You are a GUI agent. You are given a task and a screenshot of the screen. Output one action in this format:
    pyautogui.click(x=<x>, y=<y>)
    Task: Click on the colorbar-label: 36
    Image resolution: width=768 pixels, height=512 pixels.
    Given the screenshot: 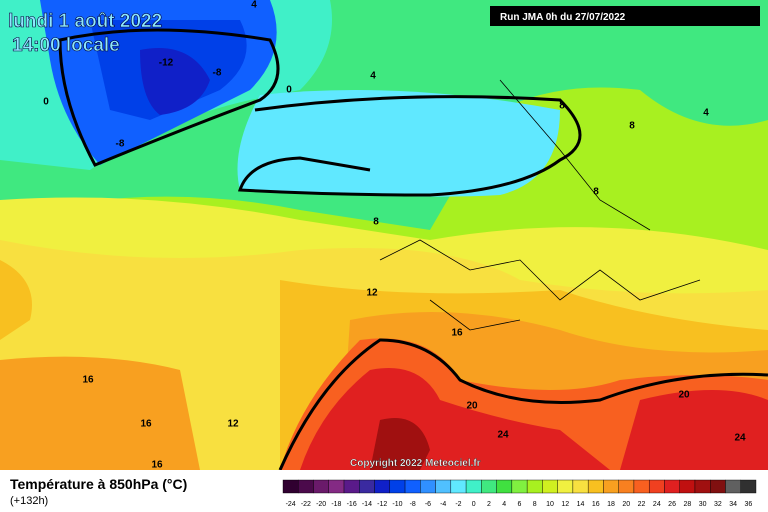 What is the action you would take?
    pyautogui.click(x=748, y=504)
    